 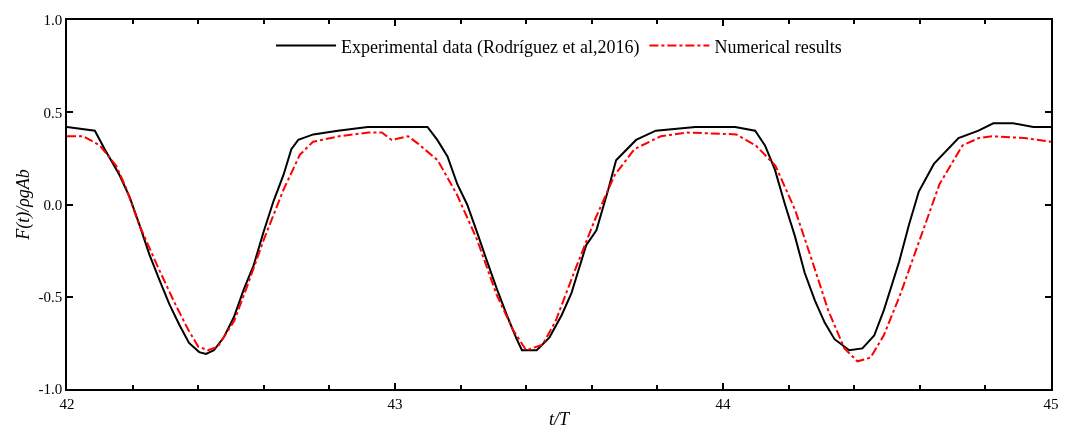 I want to click on legend-label: Numerical results, so click(x=778, y=46).